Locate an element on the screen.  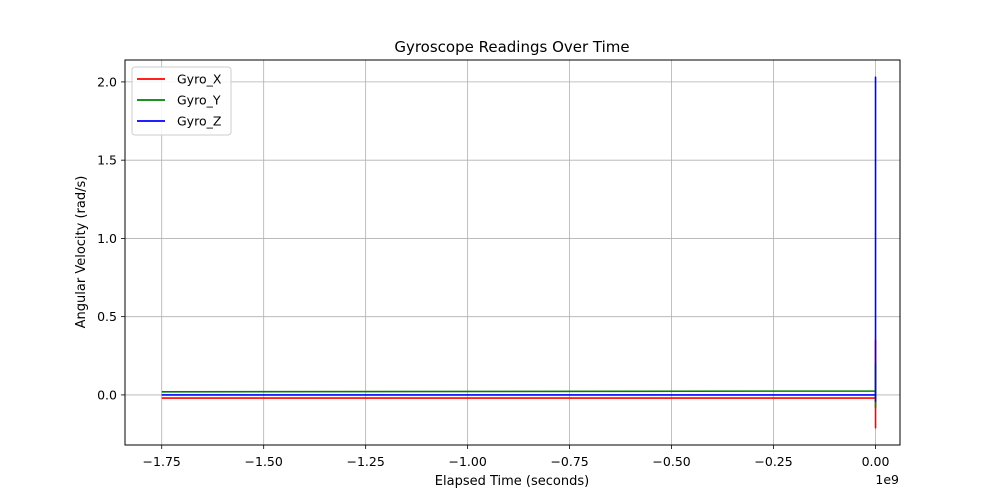
y-tick-label: 2.0 is located at coordinates (107, 81).